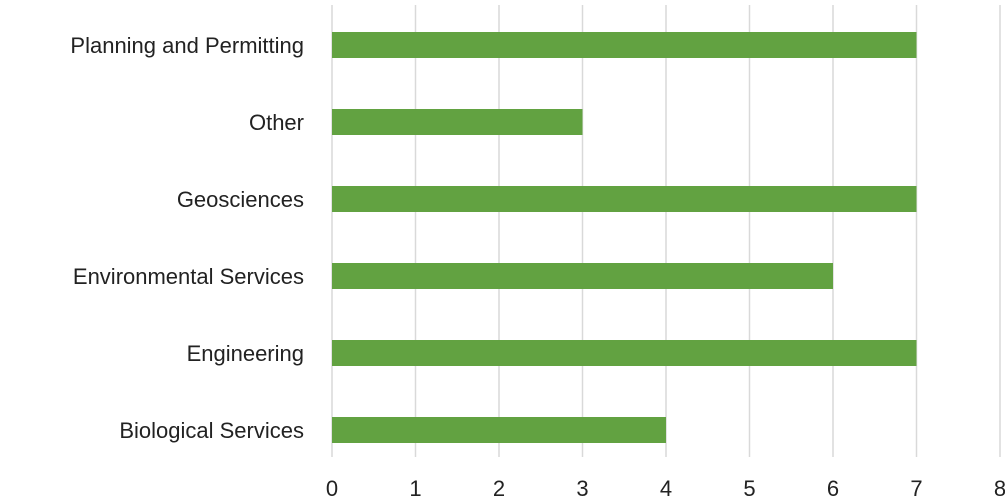 The width and height of the screenshot is (1005, 501). Describe the element at coordinates (457, 122) in the screenshot. I see `bar-other` at that location.